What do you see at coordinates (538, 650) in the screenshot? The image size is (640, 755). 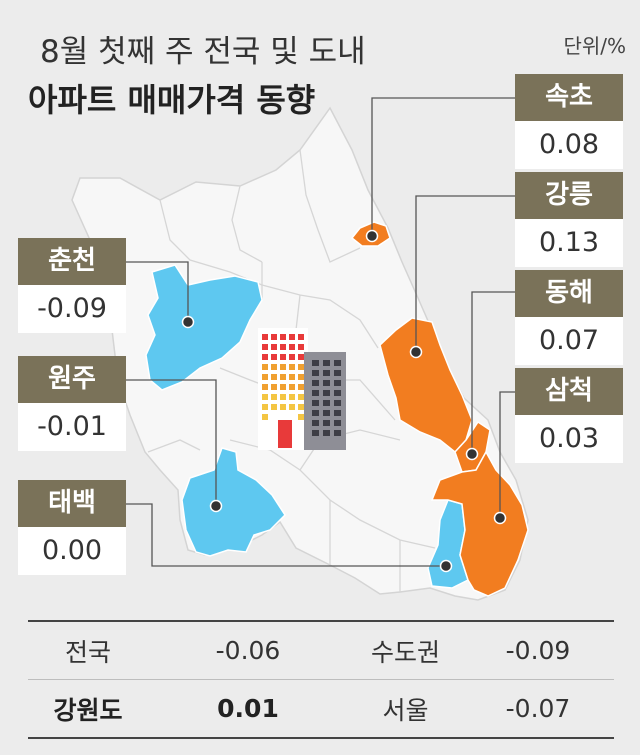 I see `summary-value: -0.09` at bounding box center [538, 650].